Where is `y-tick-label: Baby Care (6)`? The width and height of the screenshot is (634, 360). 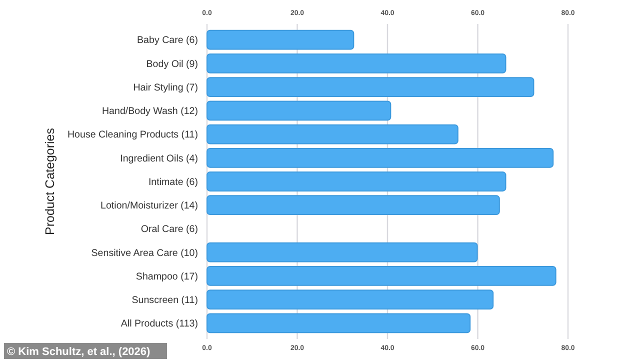
y-tick-label: Baby Care (6) is located at coordinates (167, 40).